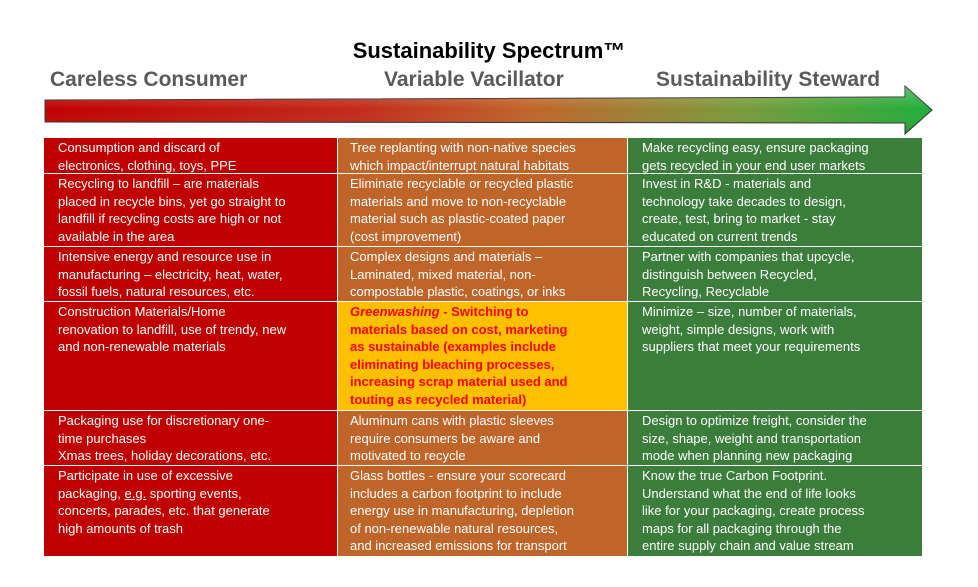 Image resolution: width=978 pixels, height=587 pixels. Describe the element at coordinates (116, 236) in the screenshot. I see `cell-text-line: available in the area` at that location.